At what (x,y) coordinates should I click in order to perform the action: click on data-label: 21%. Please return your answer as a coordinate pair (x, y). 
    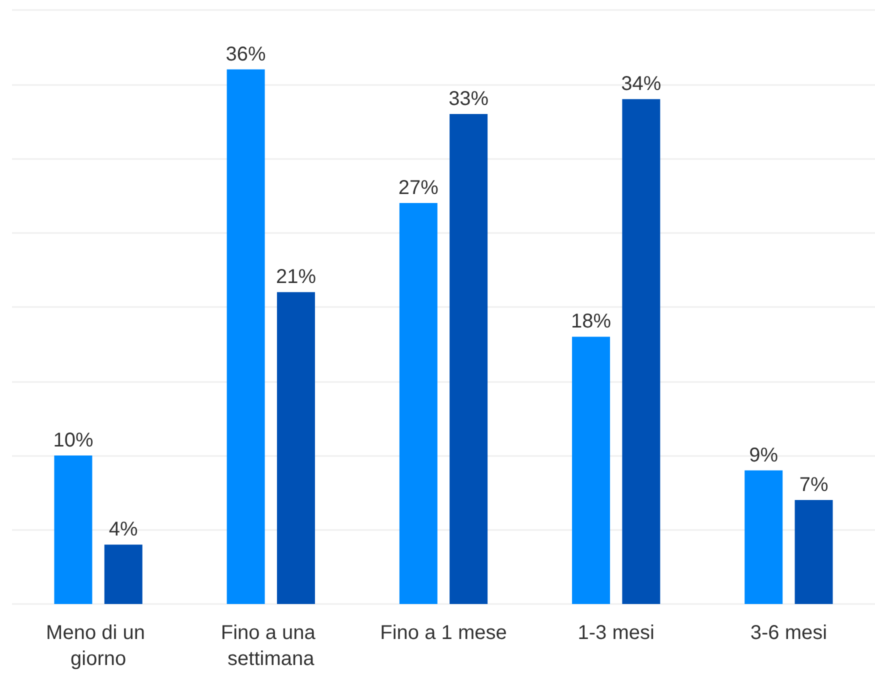
    Looking at the image, I should click on (296, 277).